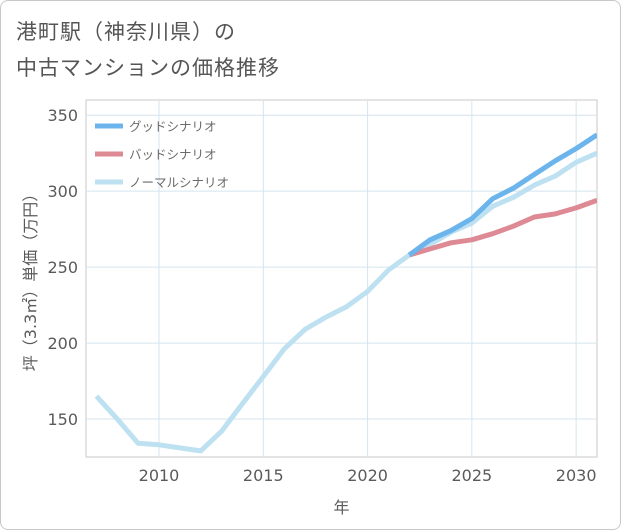 This screenshot has width=621, height=530. I want to click on x-tick-label: 2030, so click(576, 475).